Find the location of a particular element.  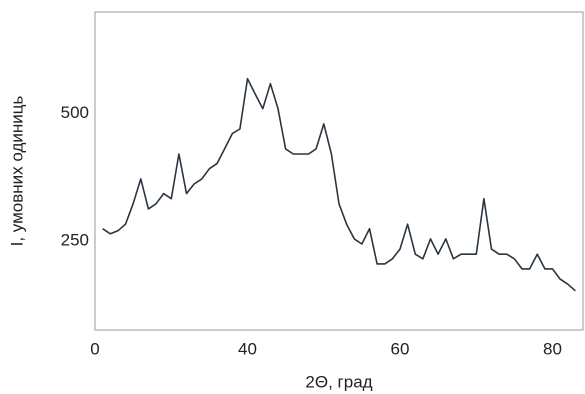

x-tick-label: 0 is located at coordinates (94, 348).